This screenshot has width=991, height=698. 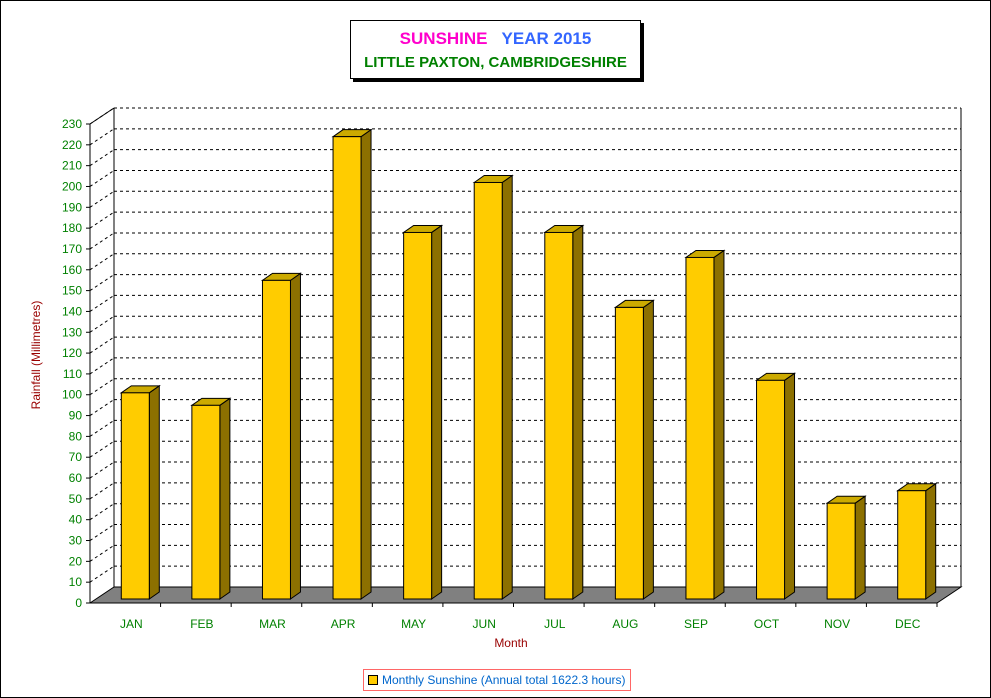 I want to click on y-tick-label: 10, so click(x=76, y=582).